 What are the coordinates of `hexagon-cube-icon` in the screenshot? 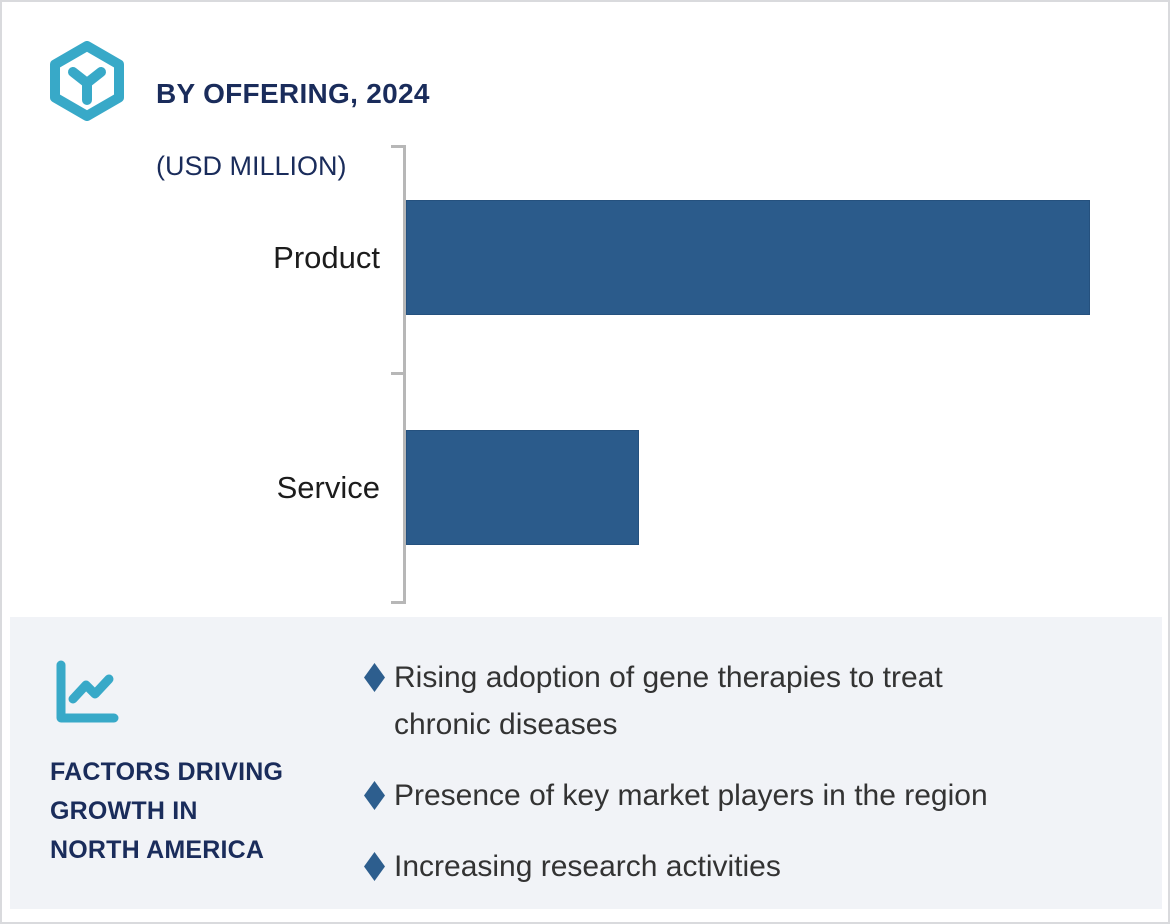 It's located at (87, 81).